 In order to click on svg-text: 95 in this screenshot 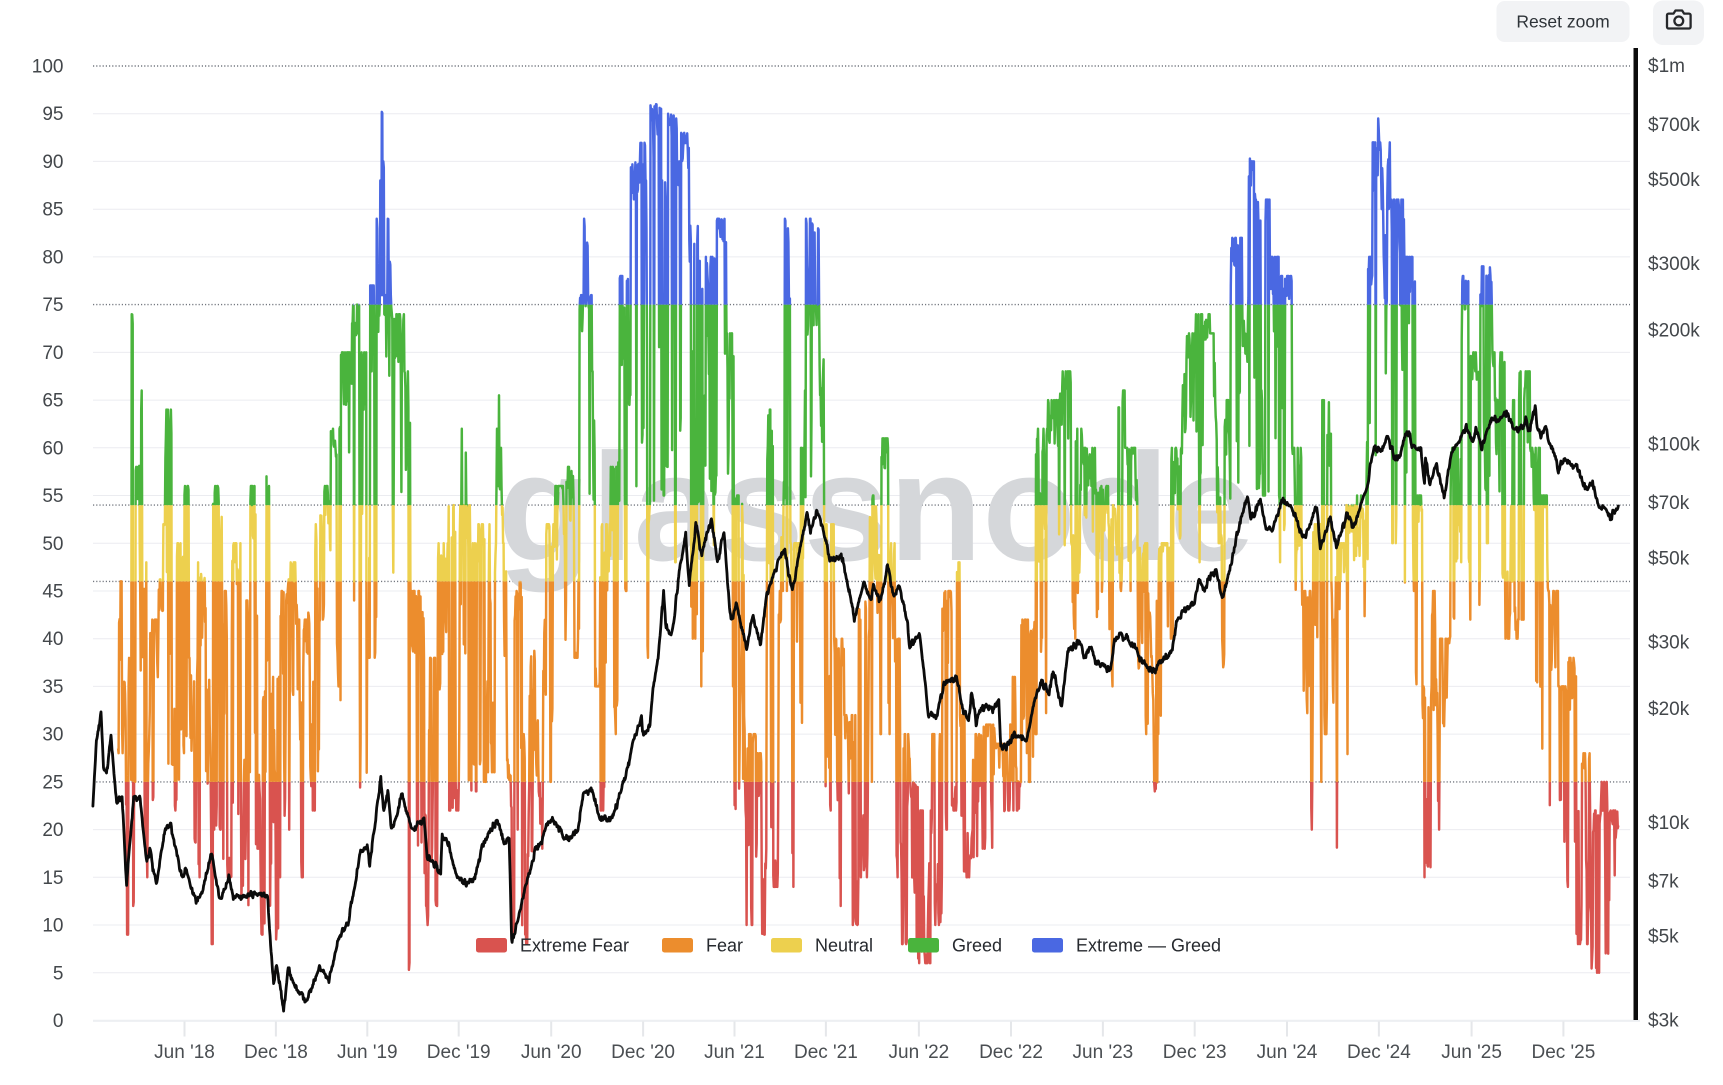, I will do `click(52, 114)`.